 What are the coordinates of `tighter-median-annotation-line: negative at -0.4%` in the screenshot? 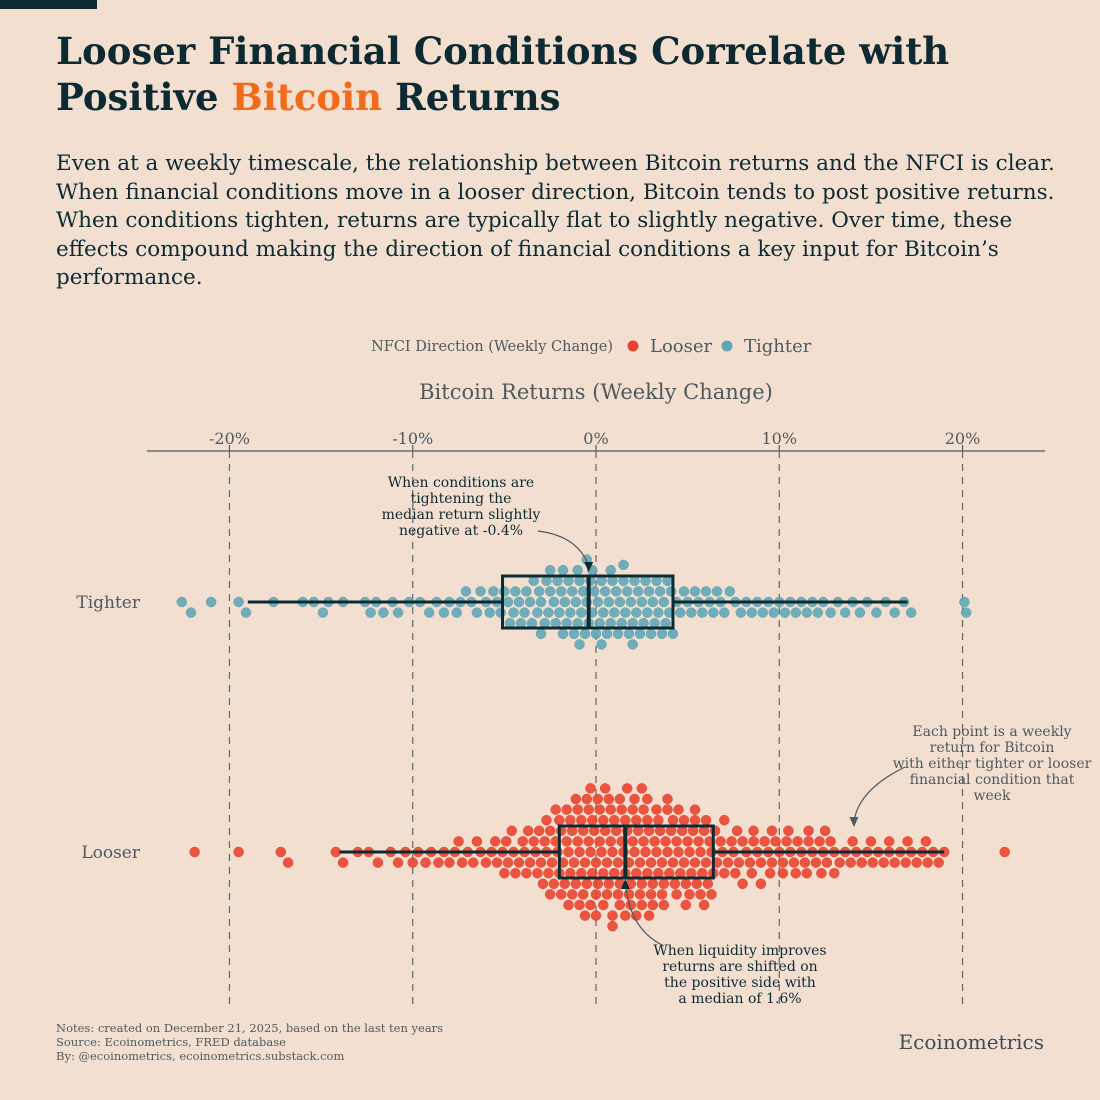 It's located at (461, 531).